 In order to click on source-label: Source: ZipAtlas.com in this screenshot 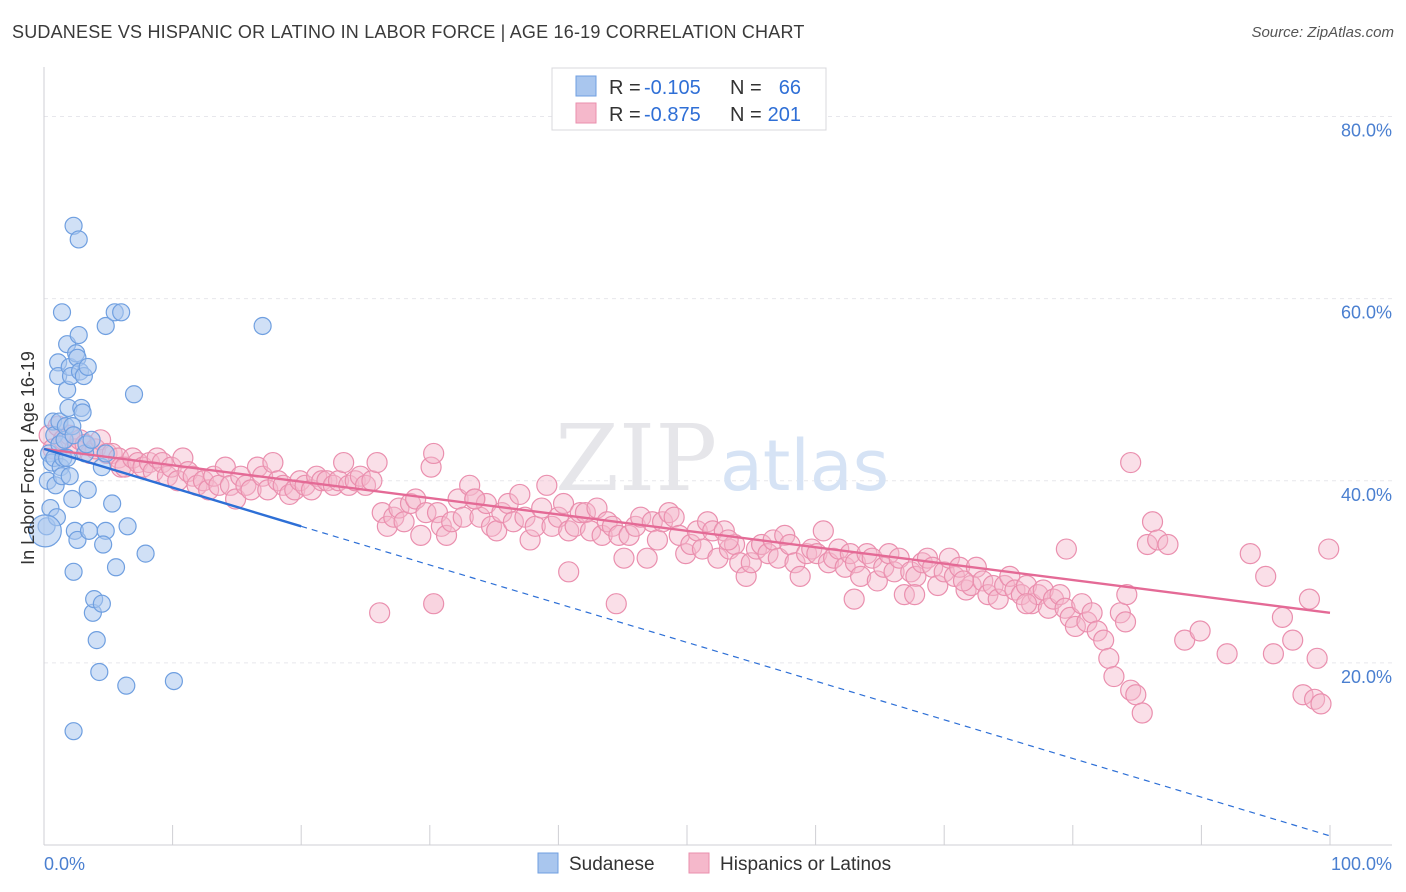, I will do `click(1322, 32)`.